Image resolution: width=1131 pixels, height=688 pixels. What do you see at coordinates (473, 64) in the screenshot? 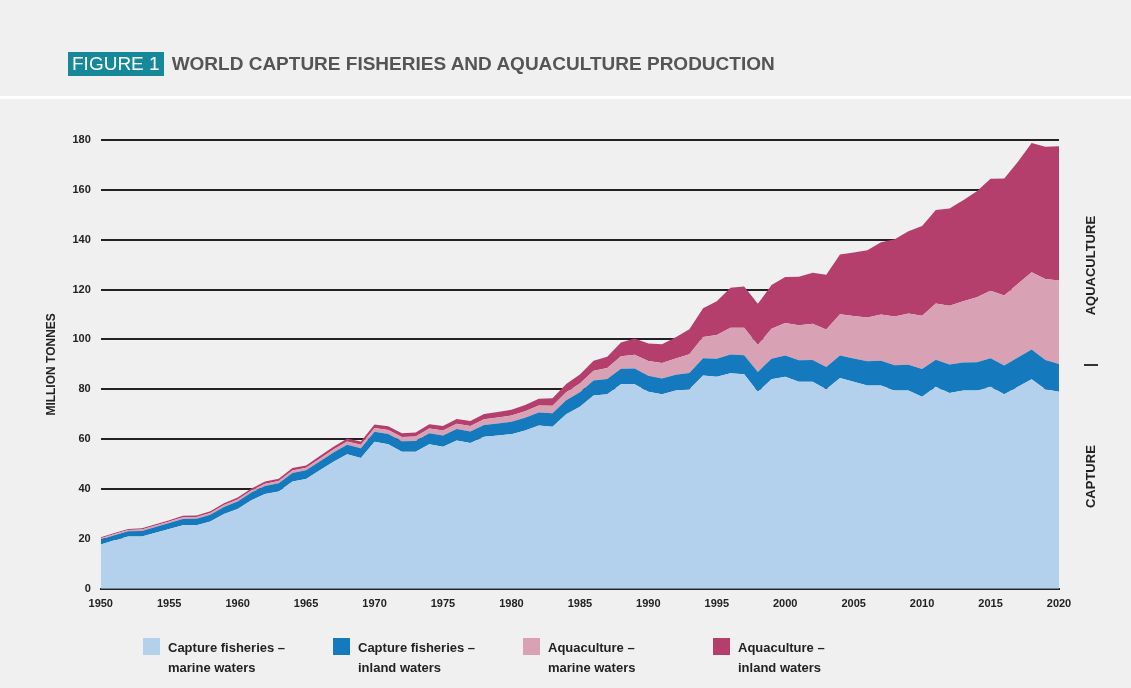
I see `chart-title: WORLD CAPTURE FISHERIES AND AQUACULTURE PRODUCTION` at bounding box center [473, 64].